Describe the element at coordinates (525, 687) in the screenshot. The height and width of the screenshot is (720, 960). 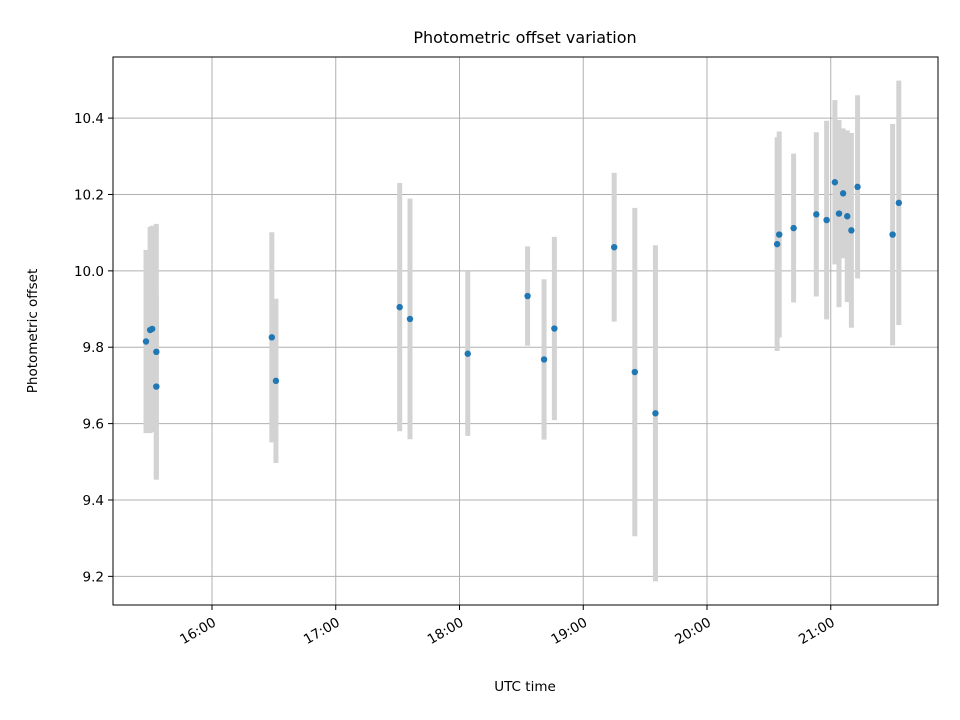
I see `x-axis-label: UTC time` at that location.